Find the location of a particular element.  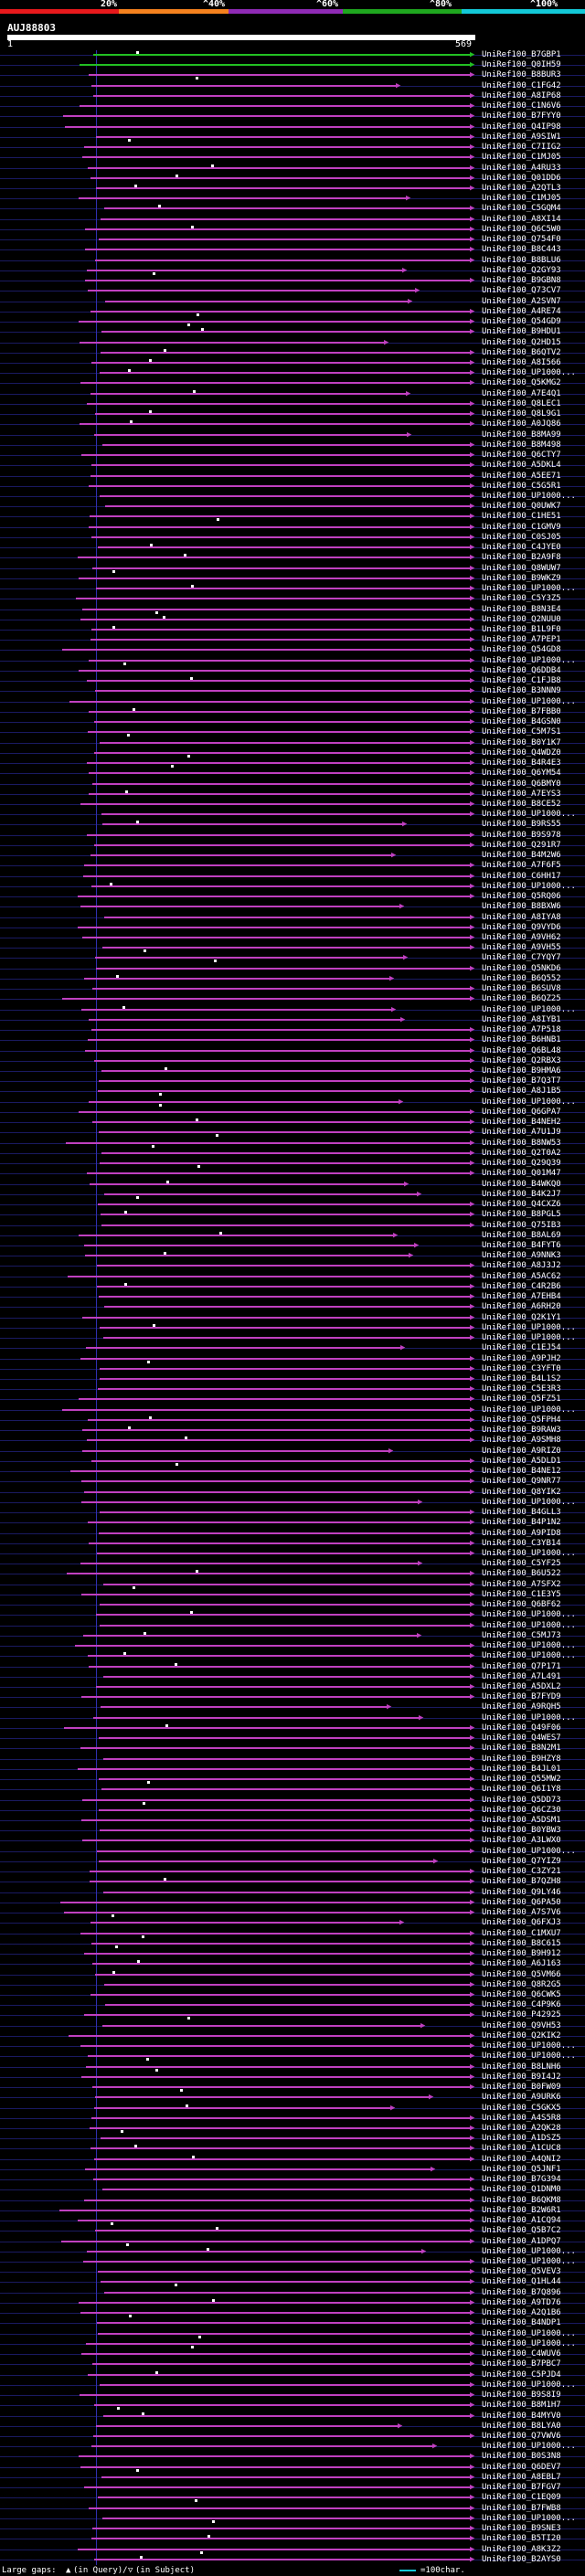

hit-accession: UniRef100_B9HMA6 is located at coordinates (521, 1071).